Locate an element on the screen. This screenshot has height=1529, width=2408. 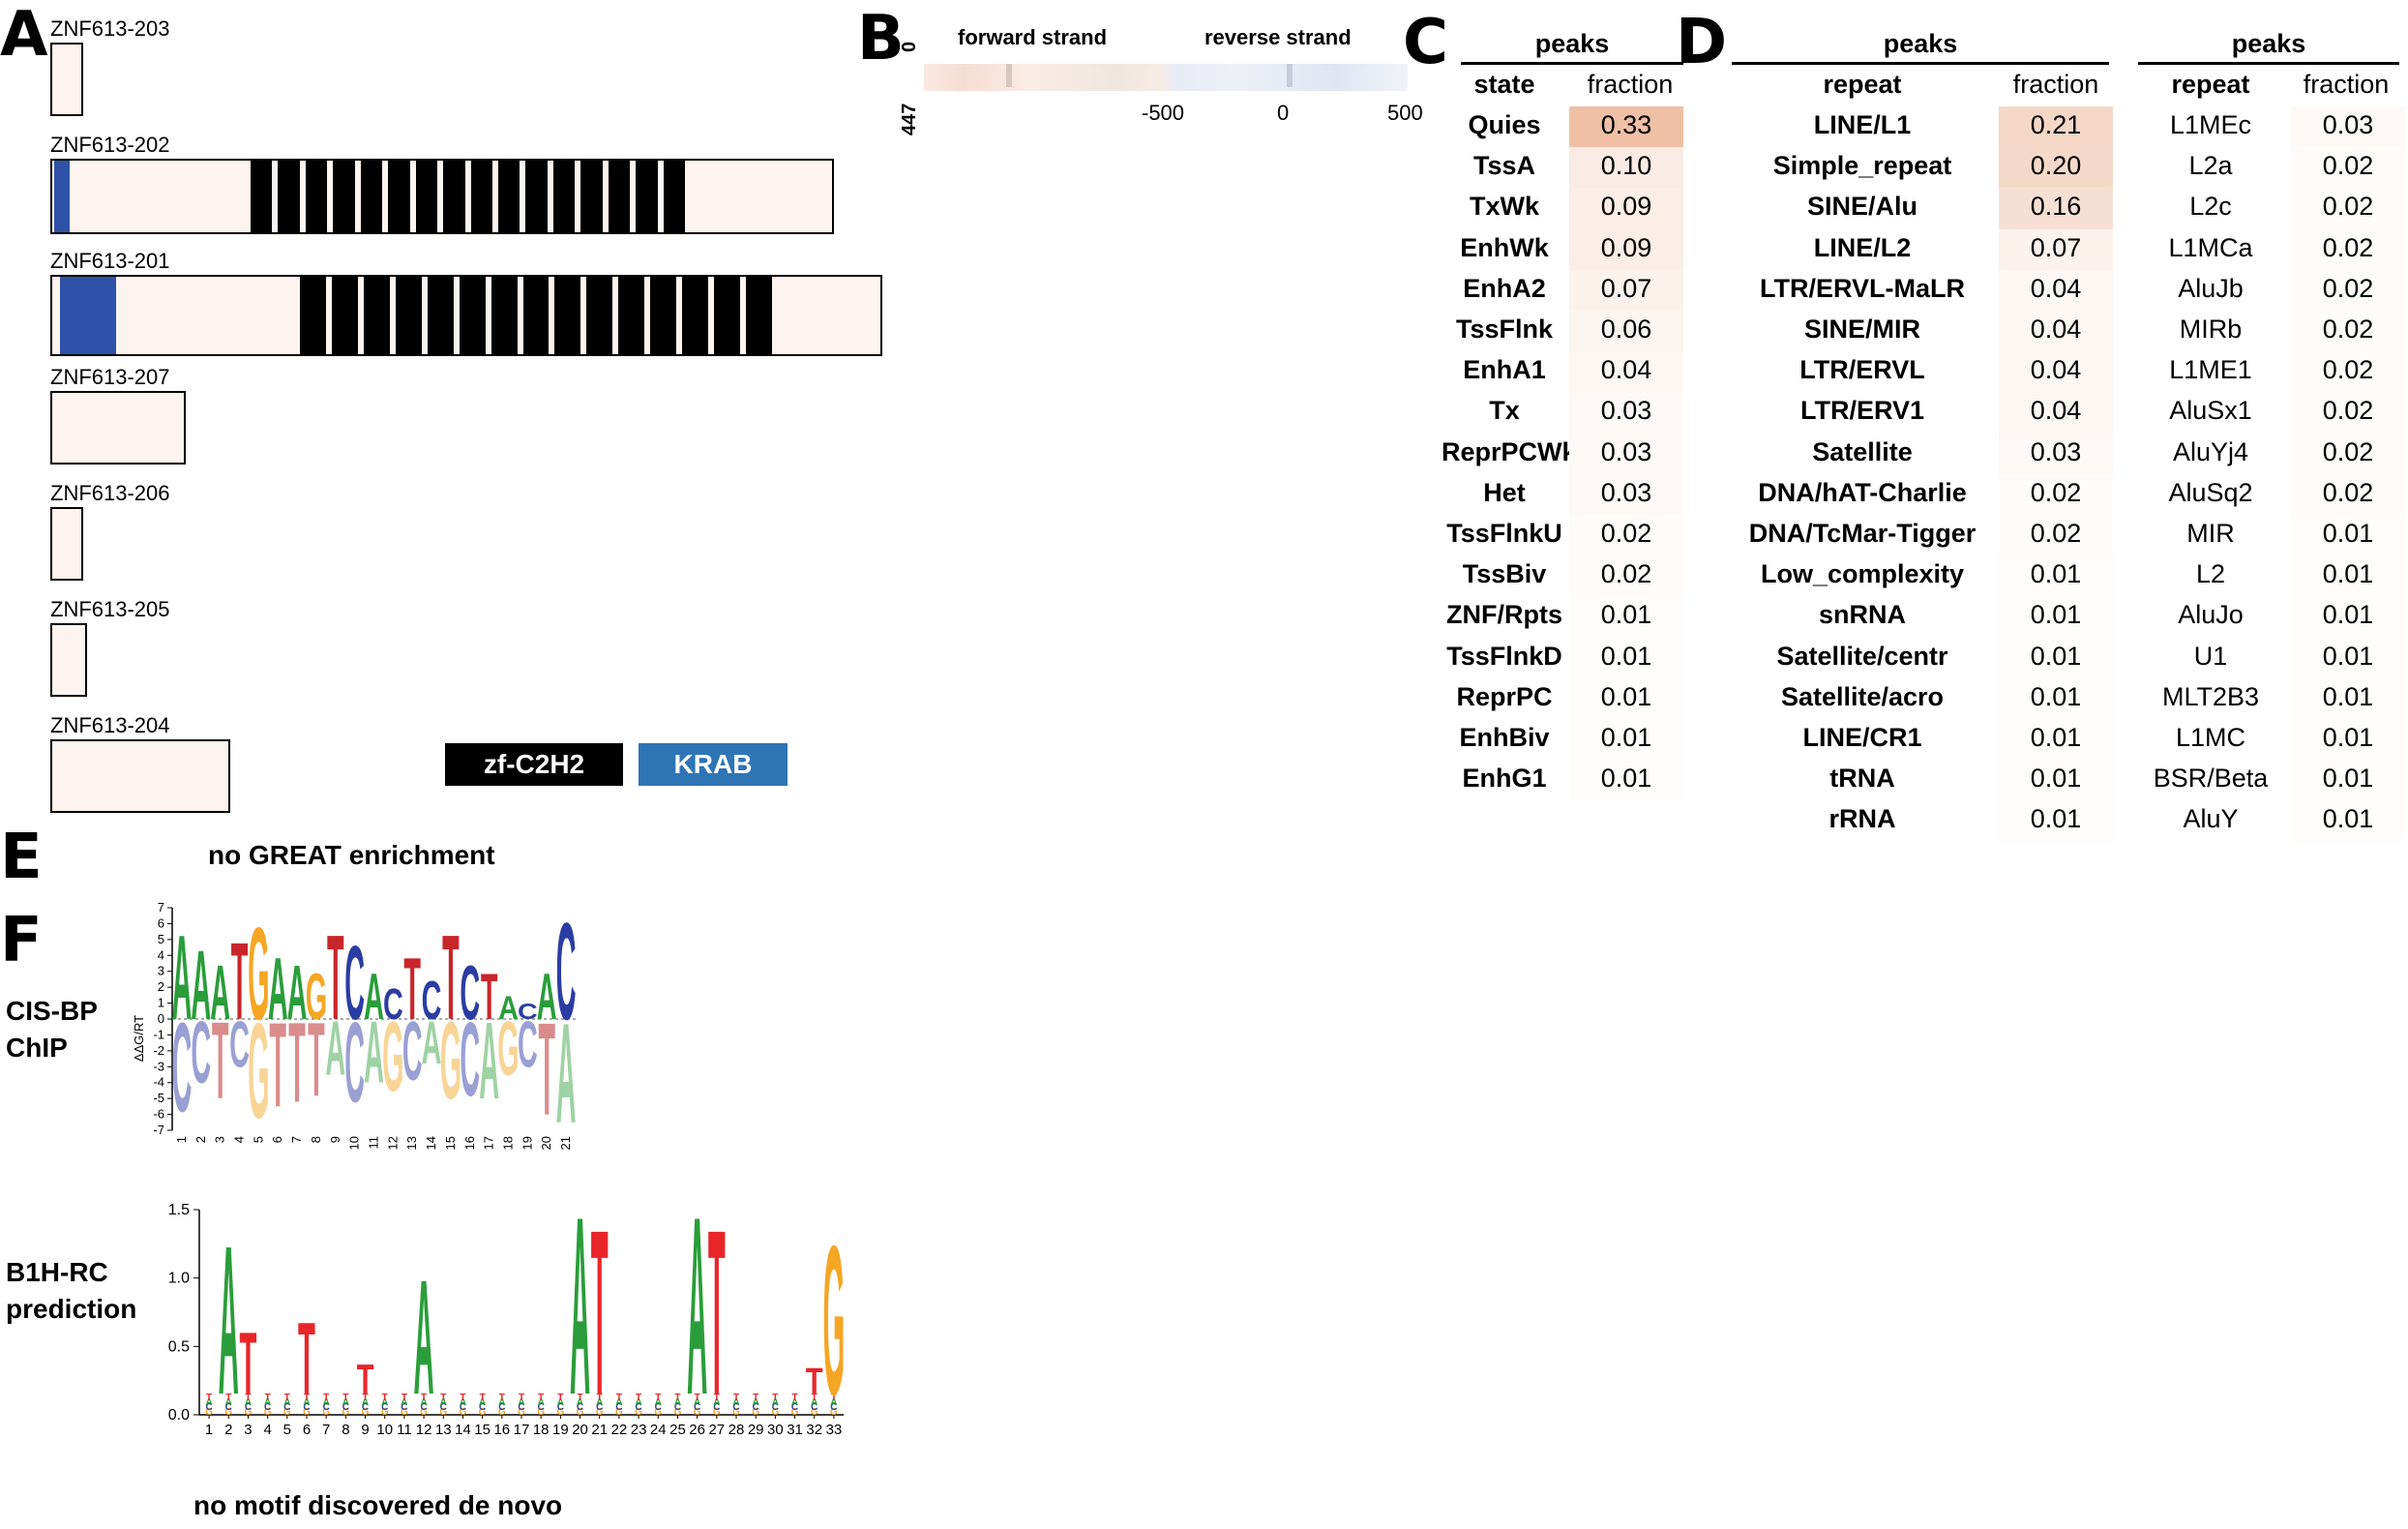
panel-c-row-value: 0.04 is located at coordinates (1626, 370).